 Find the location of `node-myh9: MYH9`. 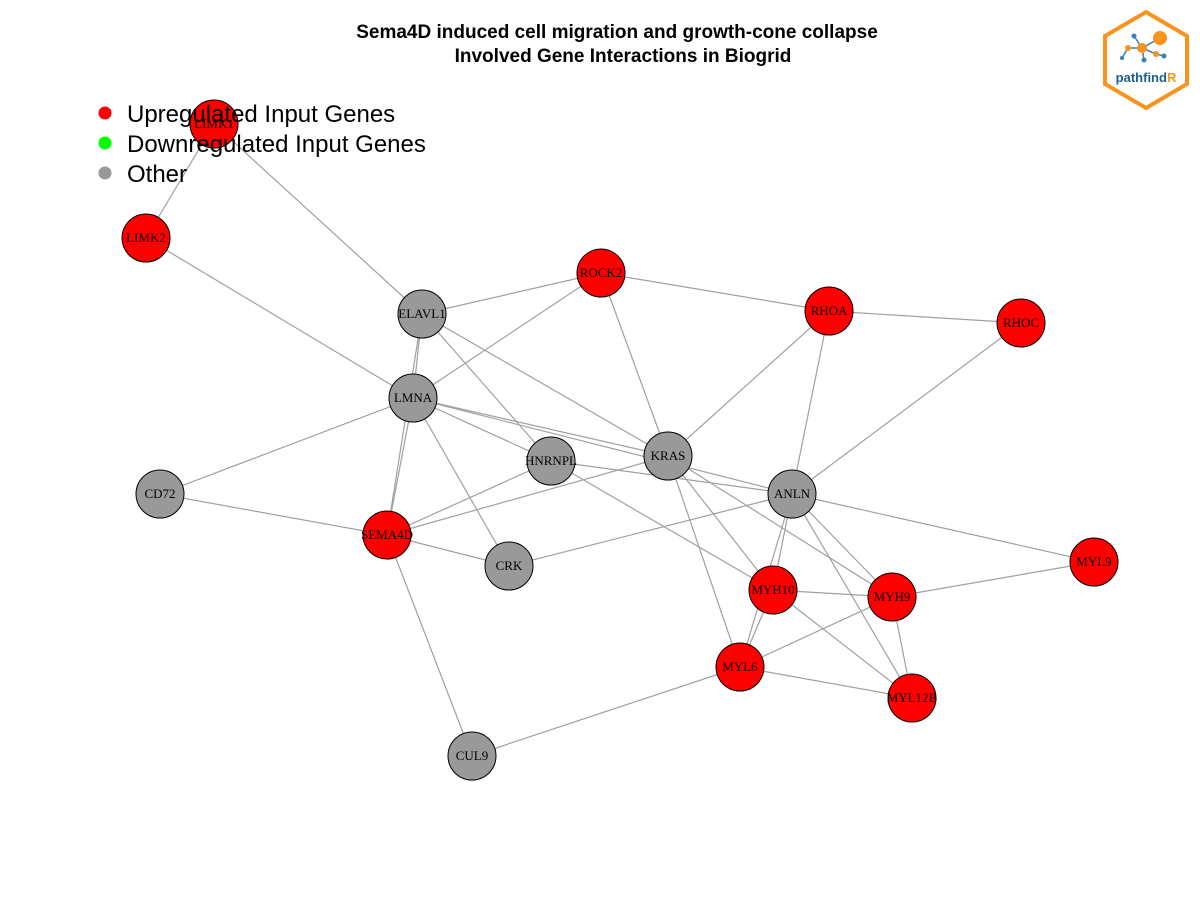

node-myh9: MYH9 is located at coordinates (892, 597).